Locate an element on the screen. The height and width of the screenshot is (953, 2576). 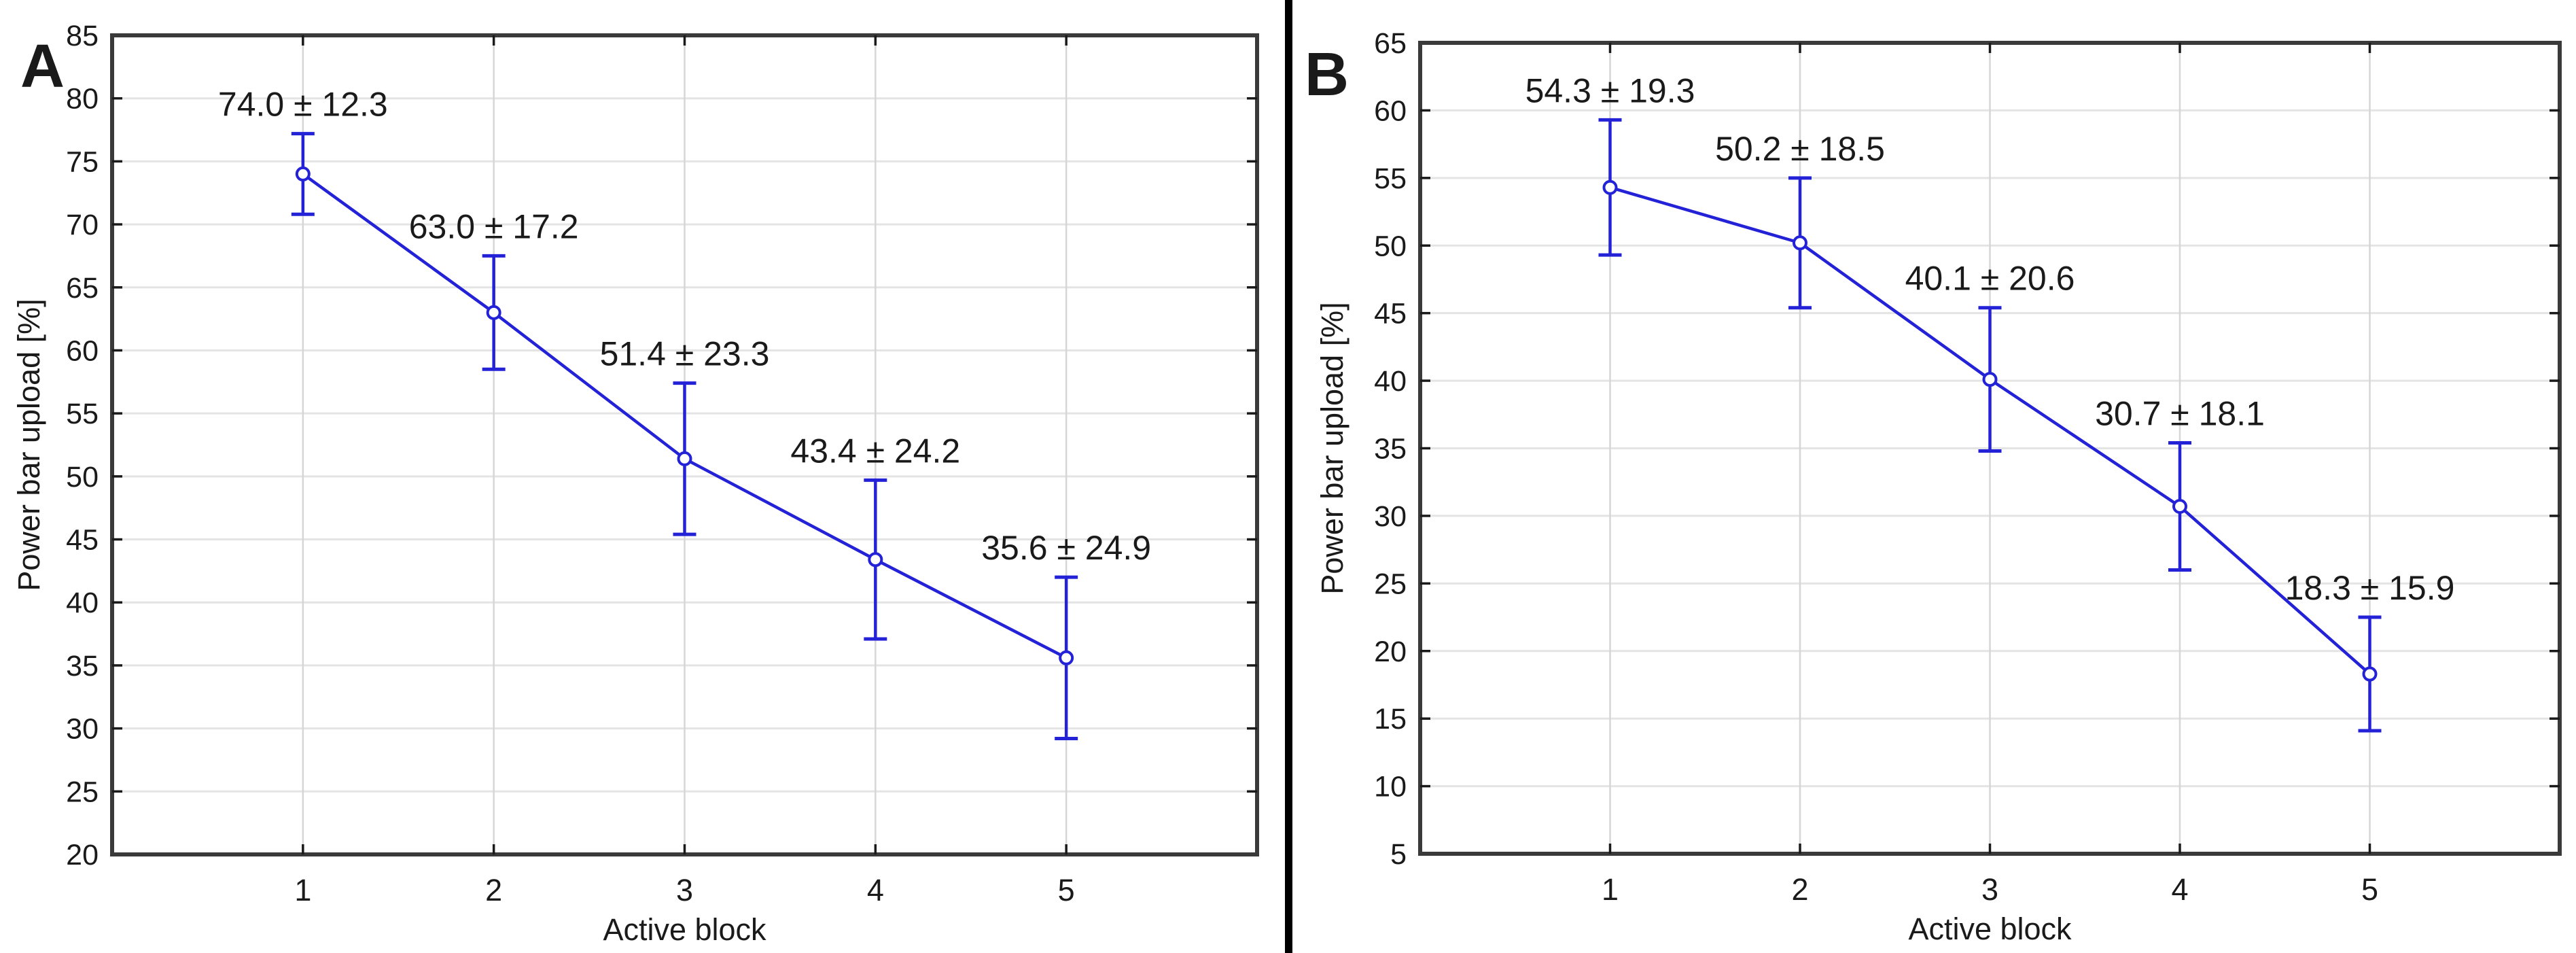
data-point-label: 63.0 ± 17.2 is located at coordinates (494, 226).